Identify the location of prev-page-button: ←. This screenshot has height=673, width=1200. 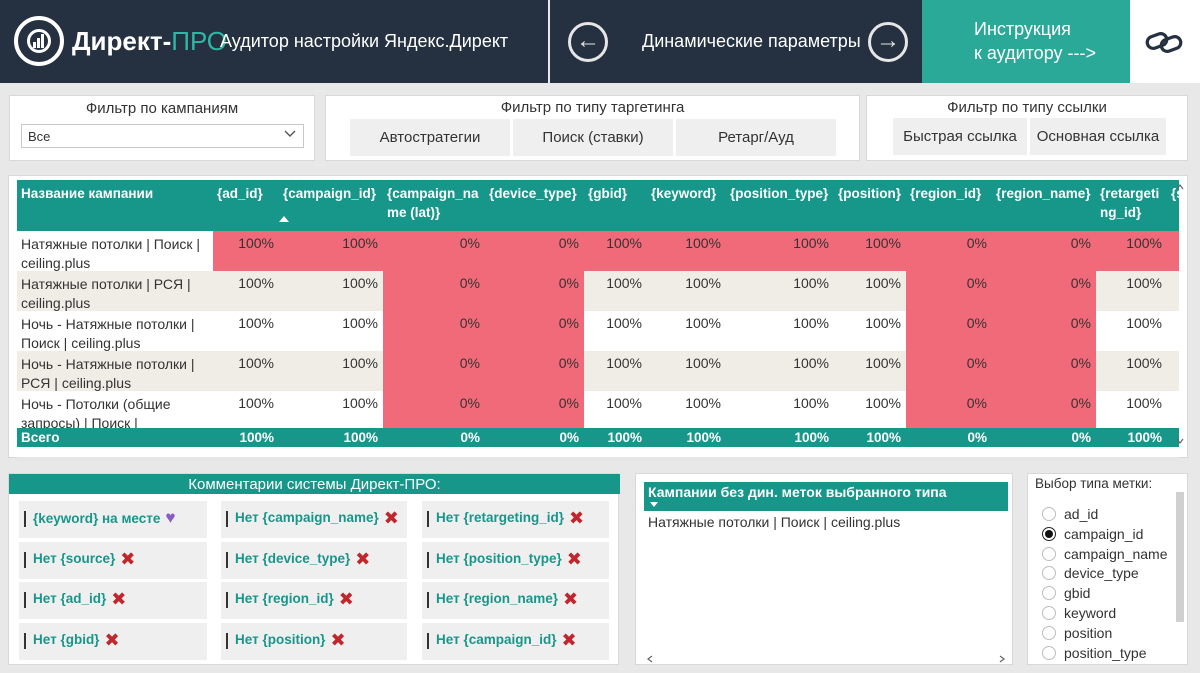
(588, 42).